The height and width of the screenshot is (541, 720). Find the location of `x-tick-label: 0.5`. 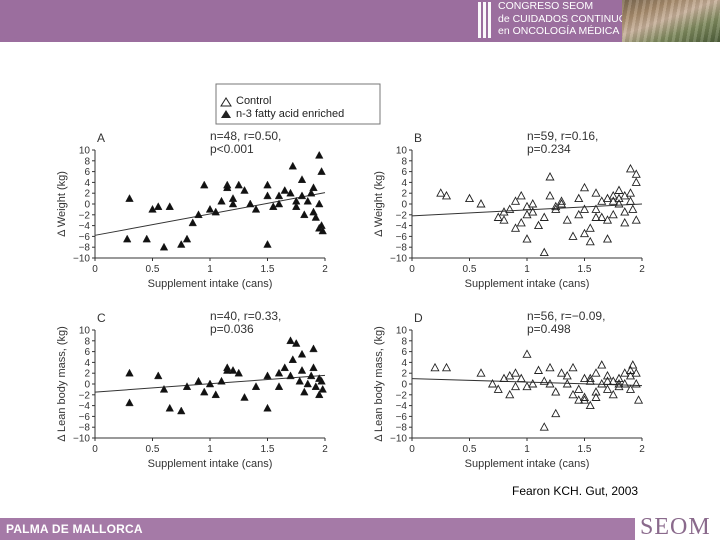

x-tick-label: 0.5 is located at coordinates (153, 269).